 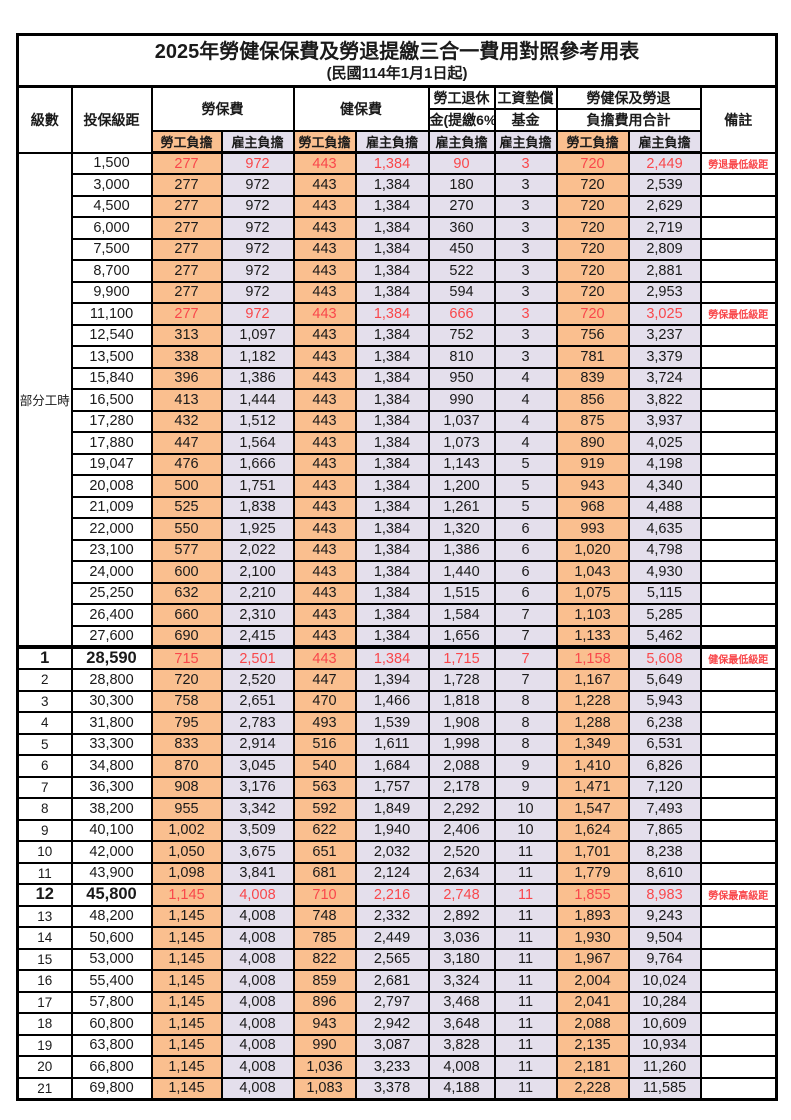 What do you see at coordinates (738, 314) in the screenshot?
I see `cell-note: 勞保最低級距` at bounding box center [738, 314].